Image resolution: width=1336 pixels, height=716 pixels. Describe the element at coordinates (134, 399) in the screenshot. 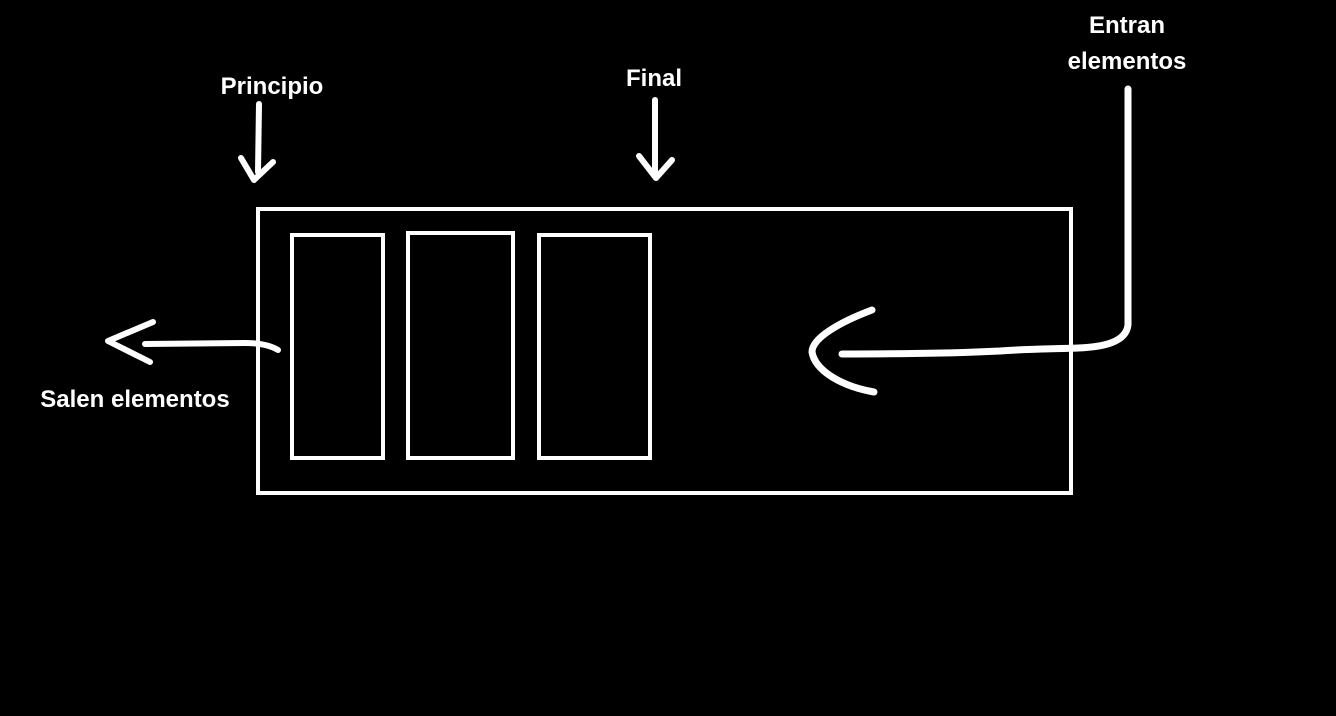

I see `label-salen: Salen elementos` at that location.